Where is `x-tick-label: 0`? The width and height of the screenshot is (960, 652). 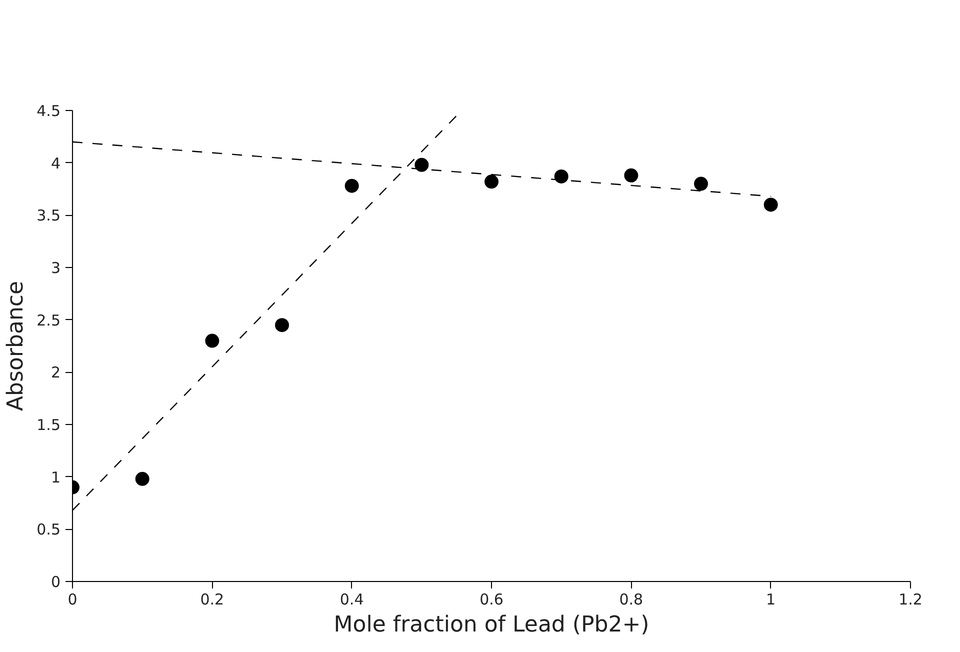
x-tick-label: 0 is located at coordinates (73, 599).